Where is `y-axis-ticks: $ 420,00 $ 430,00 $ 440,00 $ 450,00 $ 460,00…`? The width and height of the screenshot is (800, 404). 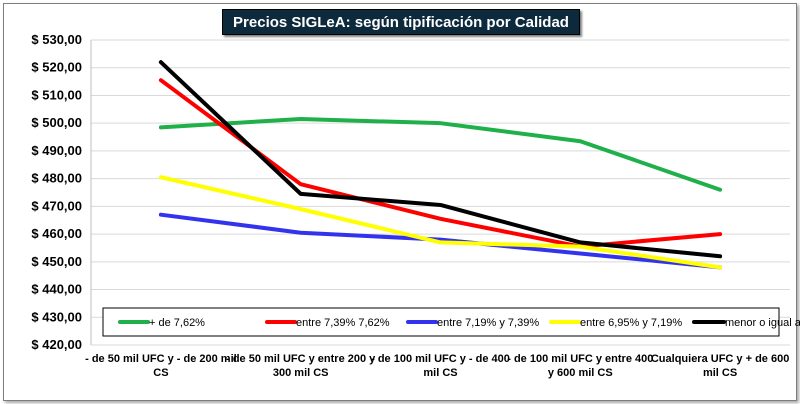
y-axis-ticks: $ 420,00 $ 430,00 $ 440,00 $ 450,00 $ 460,00… is located at coordinates (56, 192).